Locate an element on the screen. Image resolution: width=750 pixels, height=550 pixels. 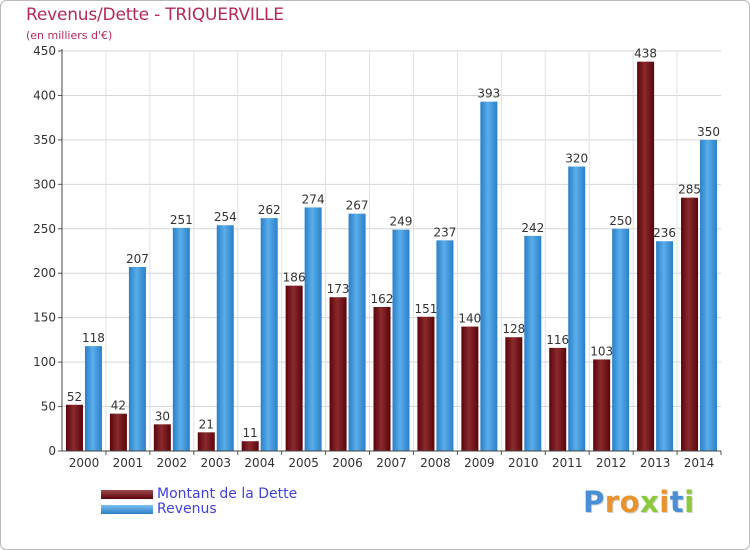
y-tick-label-400: 400 is located at coordinates (44, 95).